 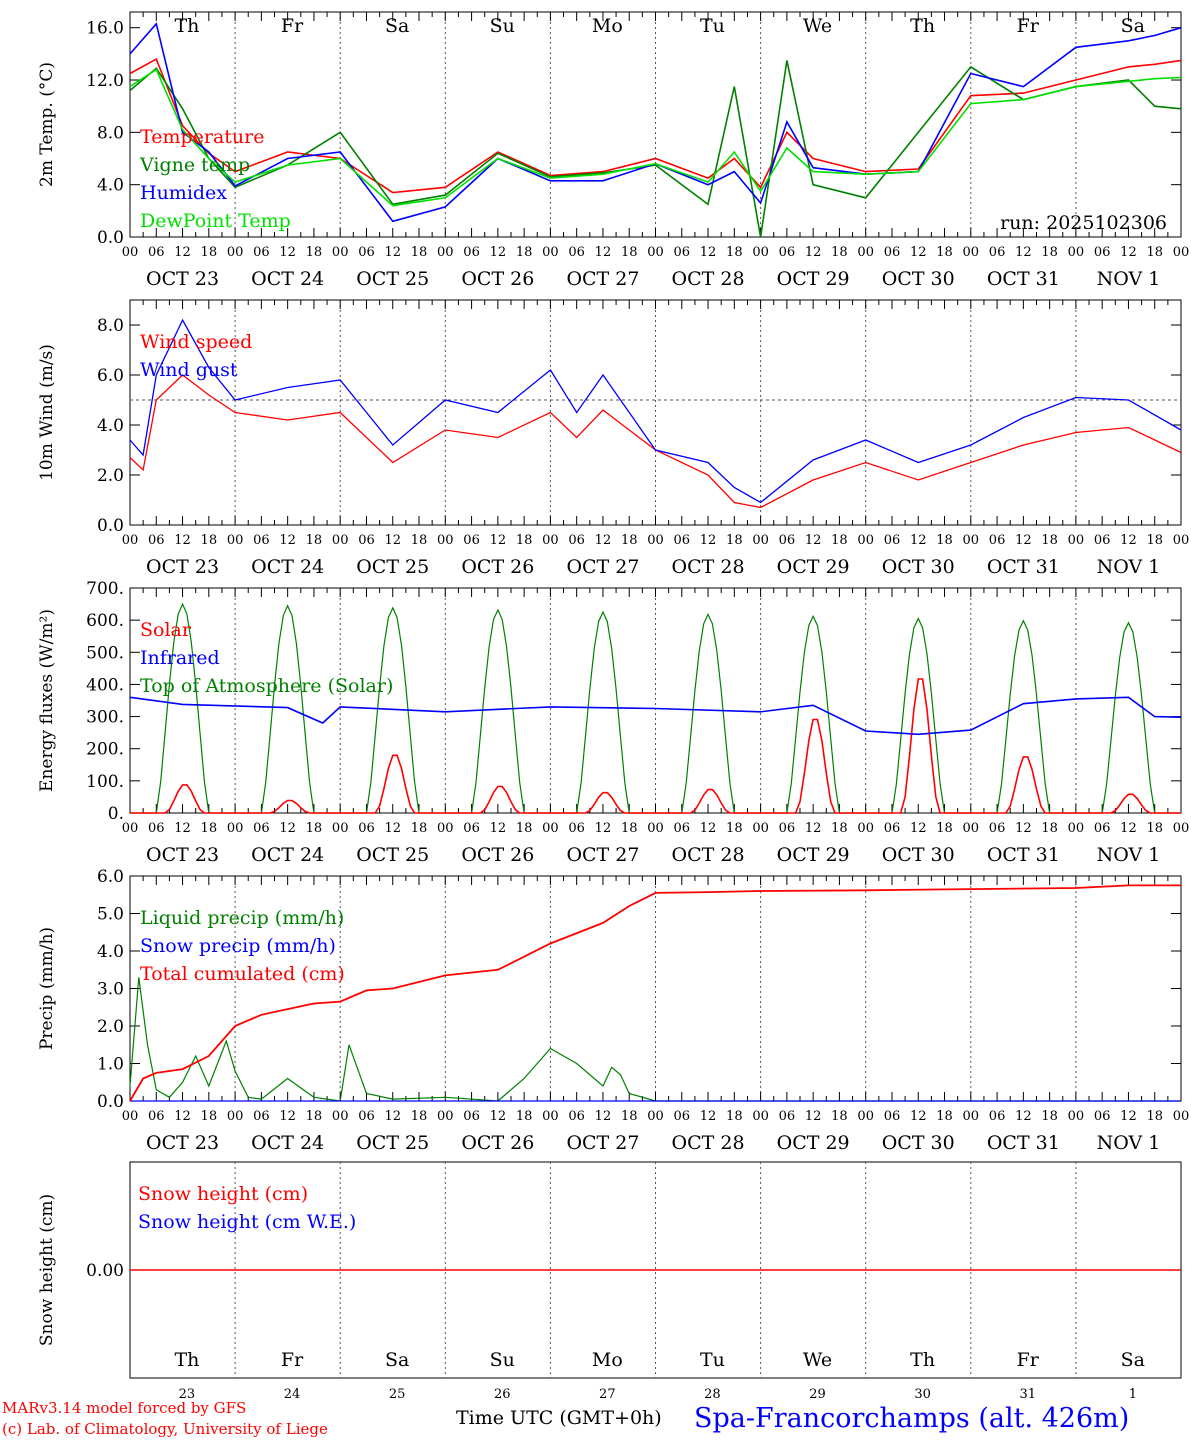 I want to click on y-tick-label: 300., so click(x=105, y=718).